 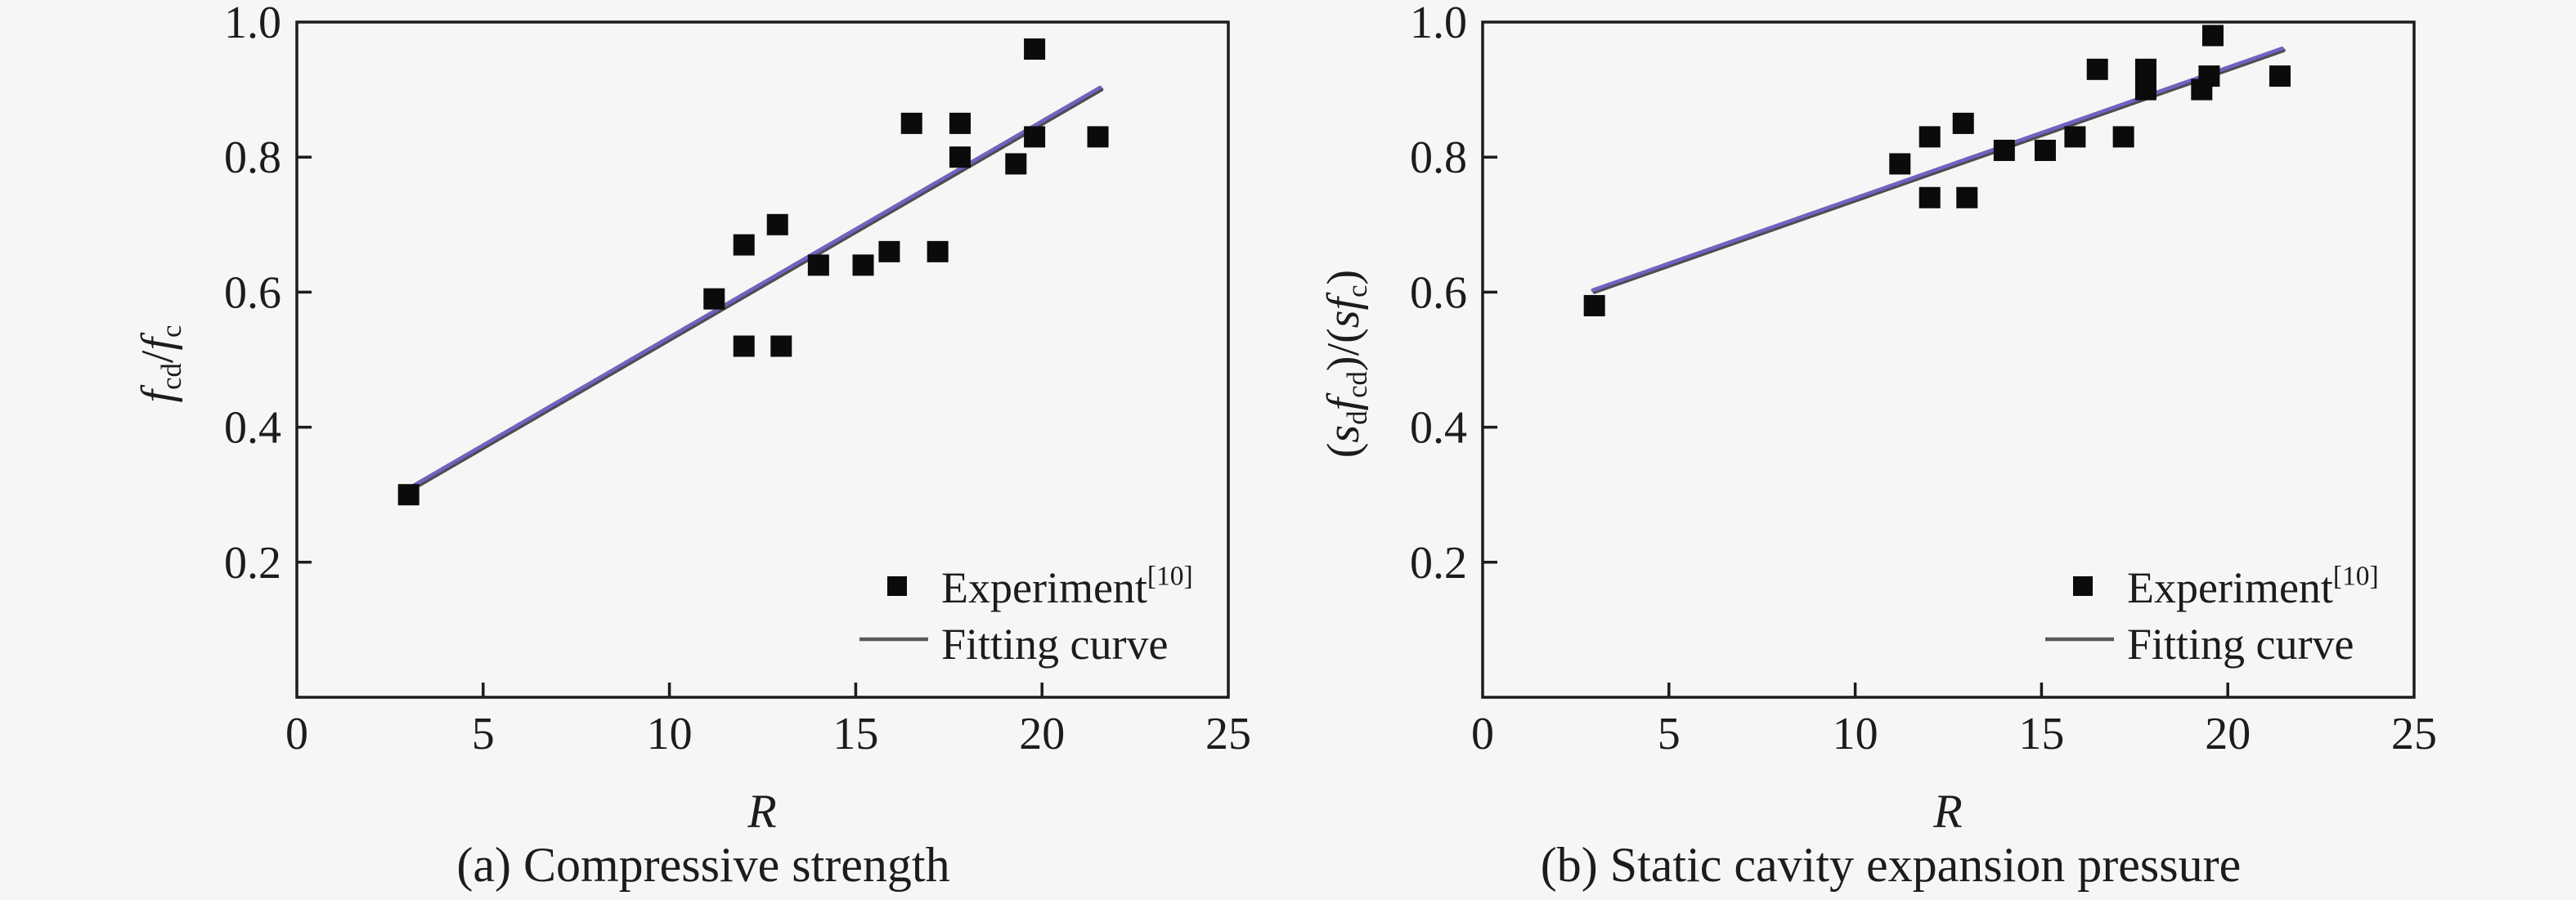 What do you see at coordinates (761, 811) in the screenshot?
I see `x-axis-label-a: R` at bounding box center [761, 811].